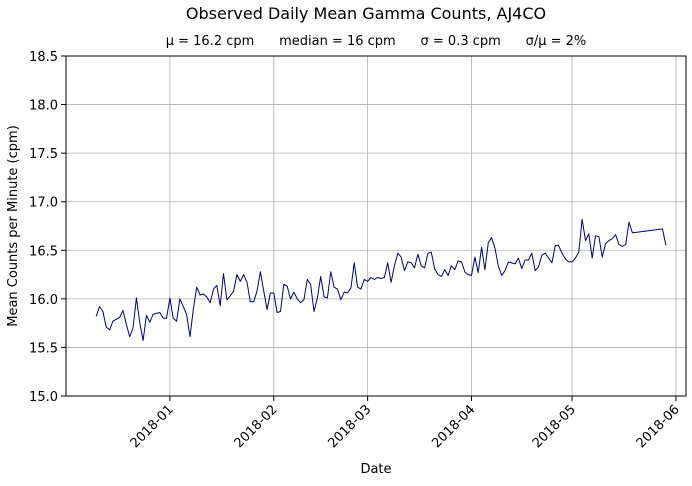  Describe the element at coordinates (554, 426) in the screenshot. I see `x-tick-label: 2018-05` at that location.